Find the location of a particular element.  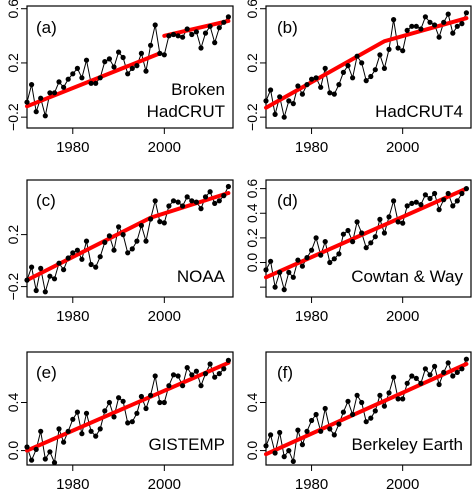

plot-frame is located at coordinates (368, 408).